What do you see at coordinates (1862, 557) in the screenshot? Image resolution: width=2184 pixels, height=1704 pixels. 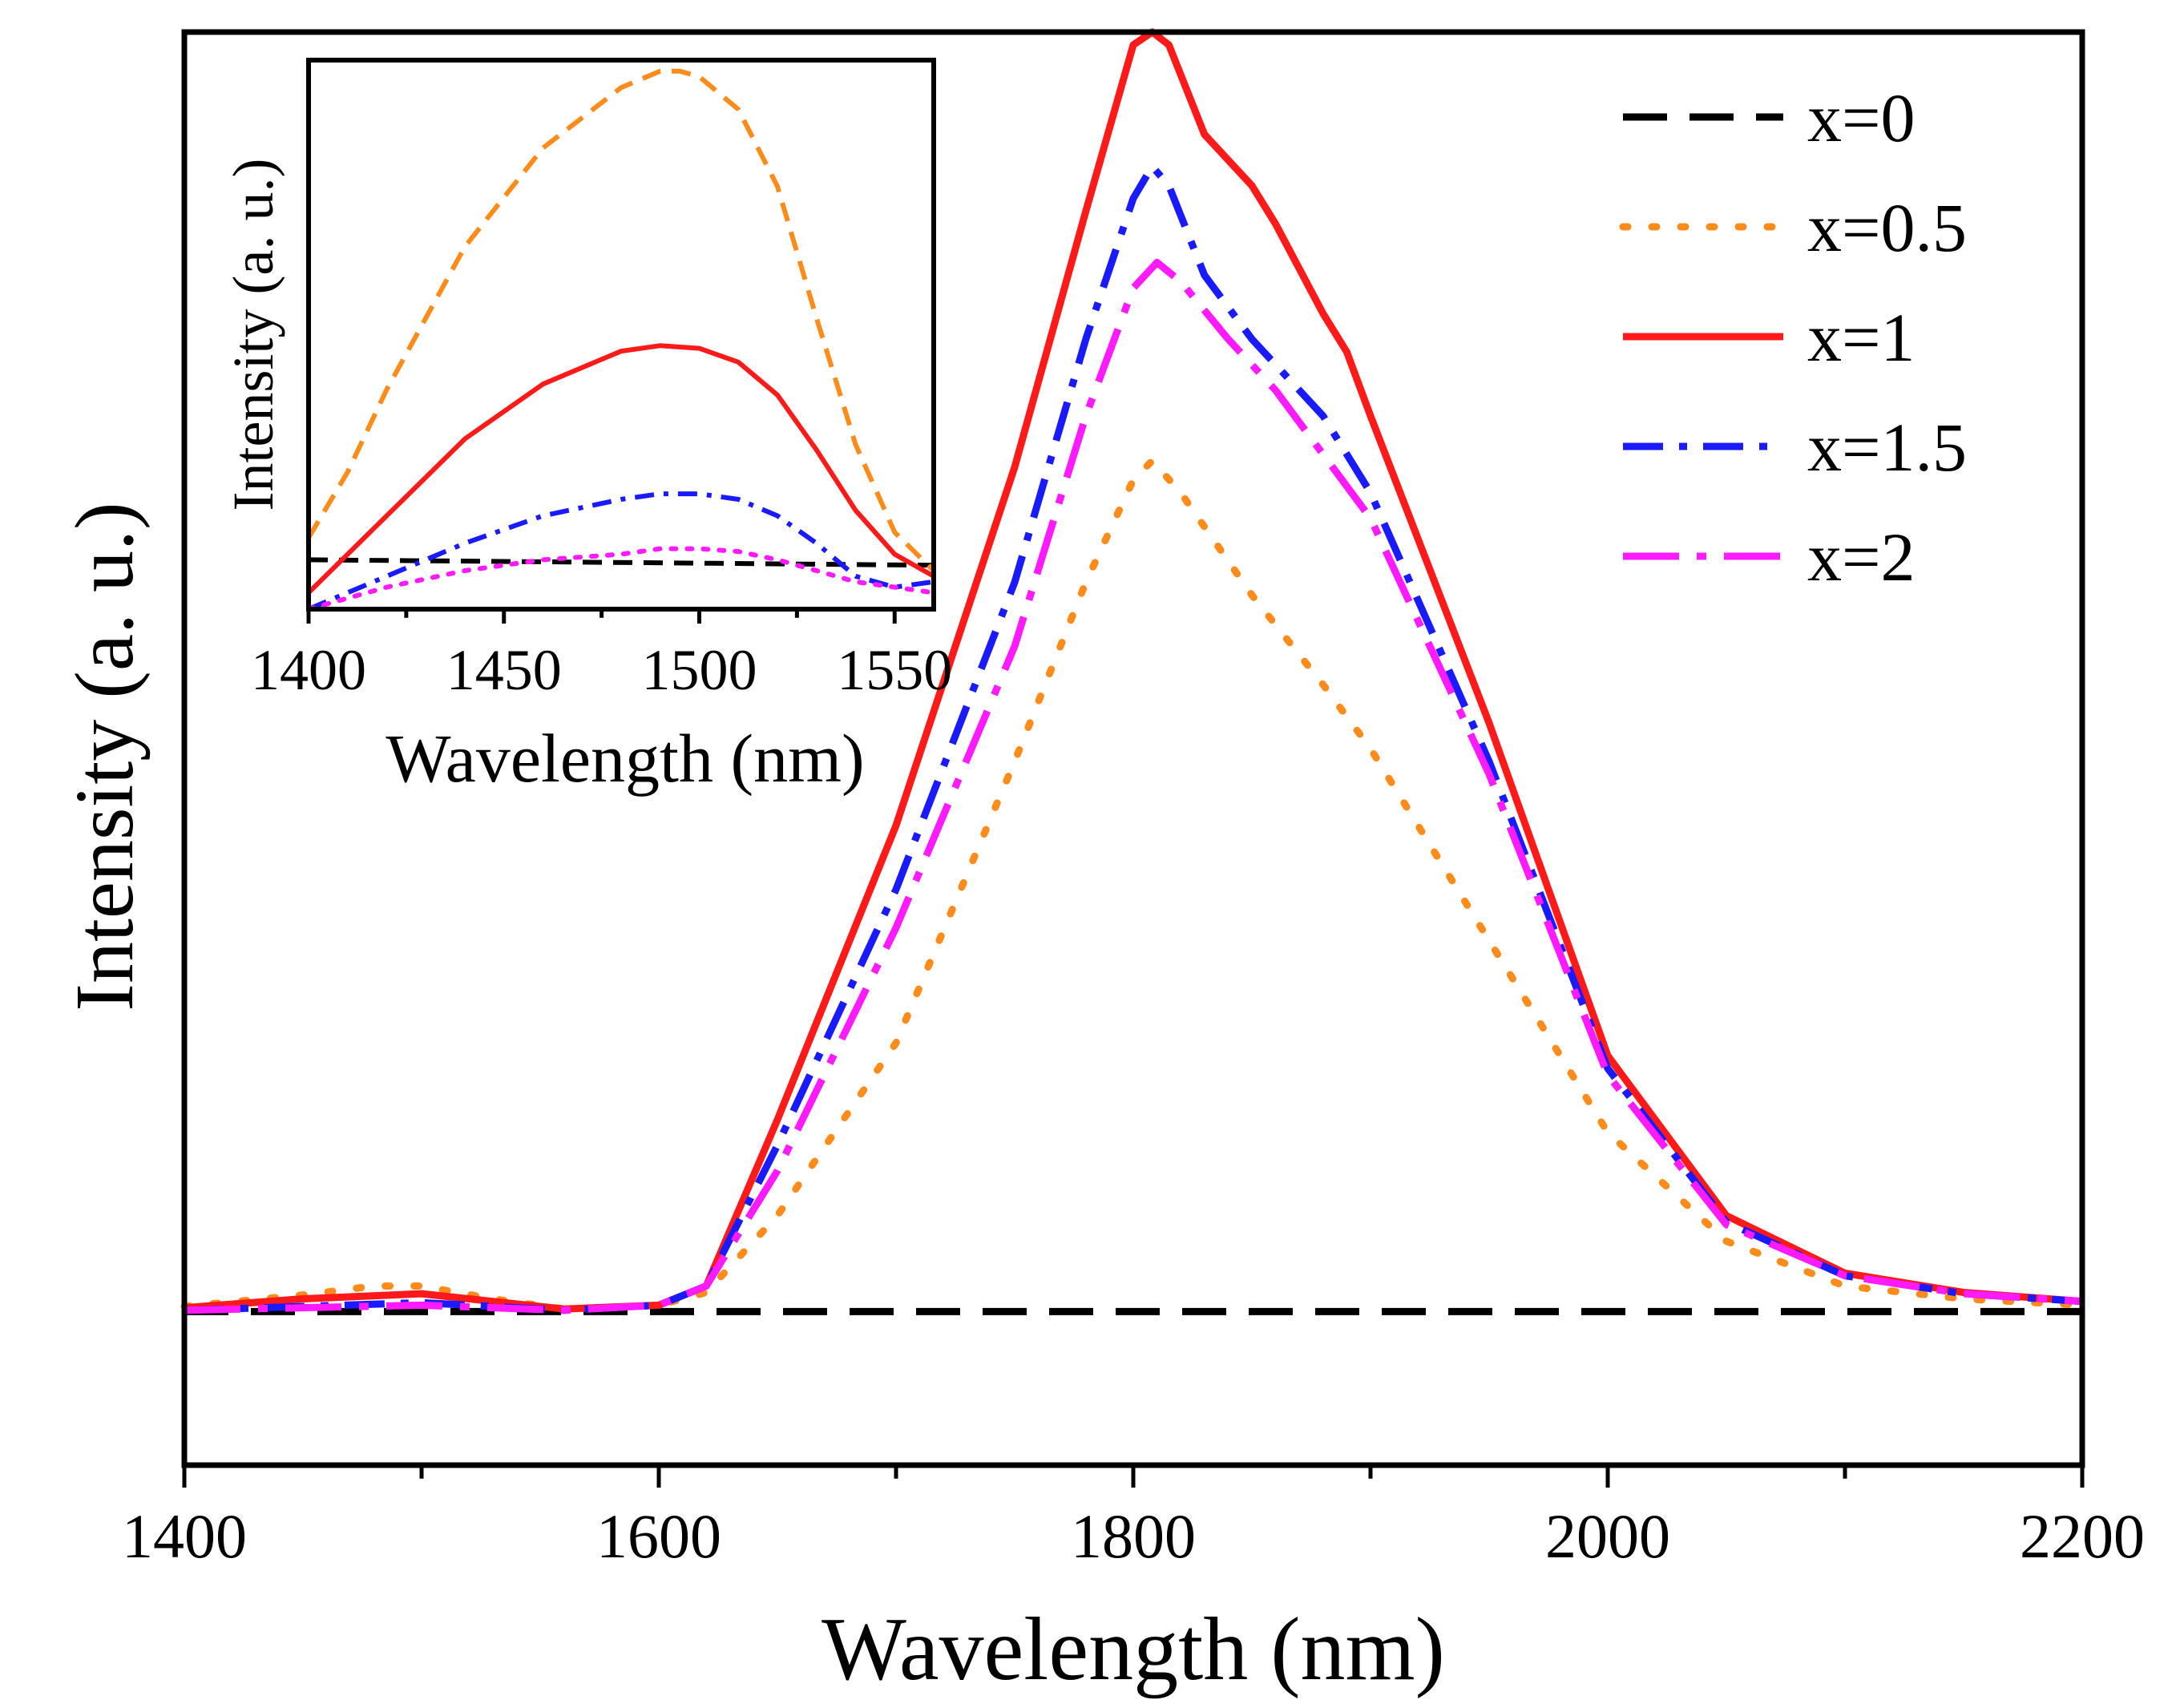 I see `legend-label: x=2` at bounding box center [1862, 557].